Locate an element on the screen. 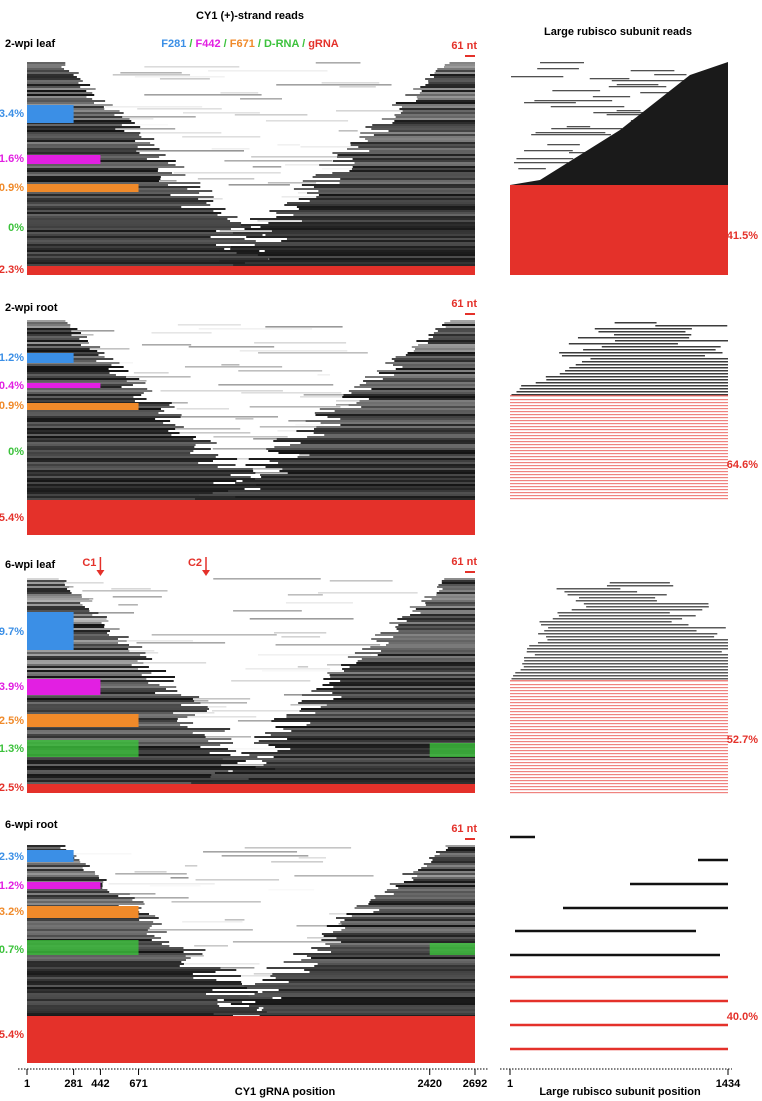  read-pileup is located at coordinates (619, 123).